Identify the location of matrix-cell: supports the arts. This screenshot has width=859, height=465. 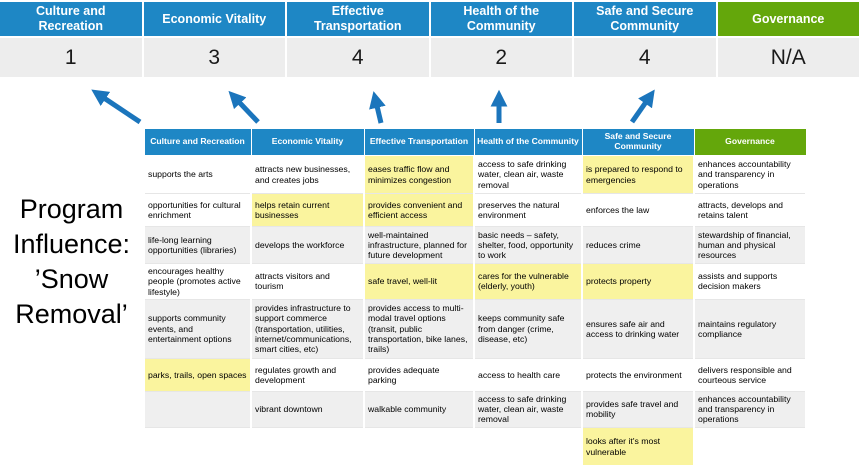
(197, 174).